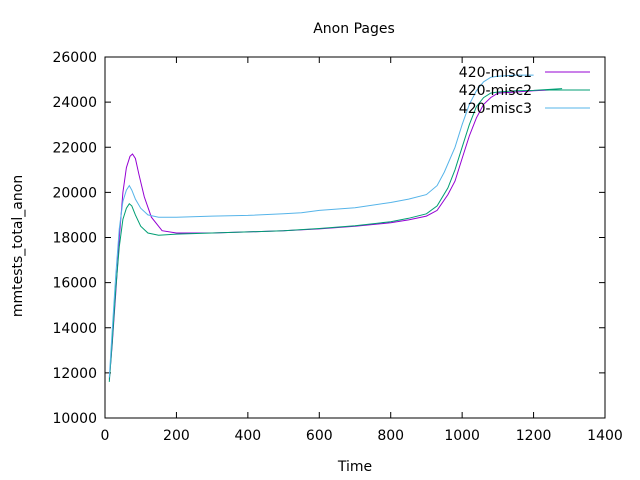 The height and width of the screenshot is (480, 640). I want to click on y-tick-label: 14000, so click(74, 329).